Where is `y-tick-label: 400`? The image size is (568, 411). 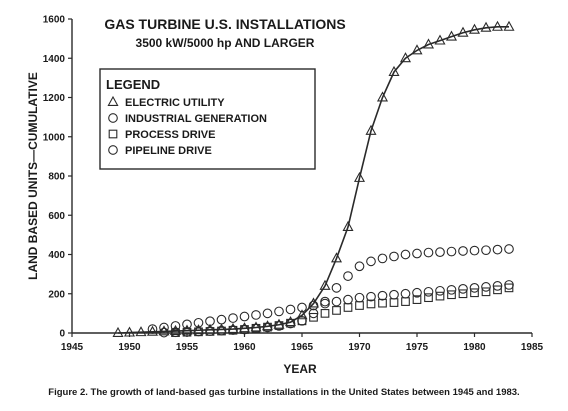 y-tick-label: 400 is located at coordinates (56, 255).